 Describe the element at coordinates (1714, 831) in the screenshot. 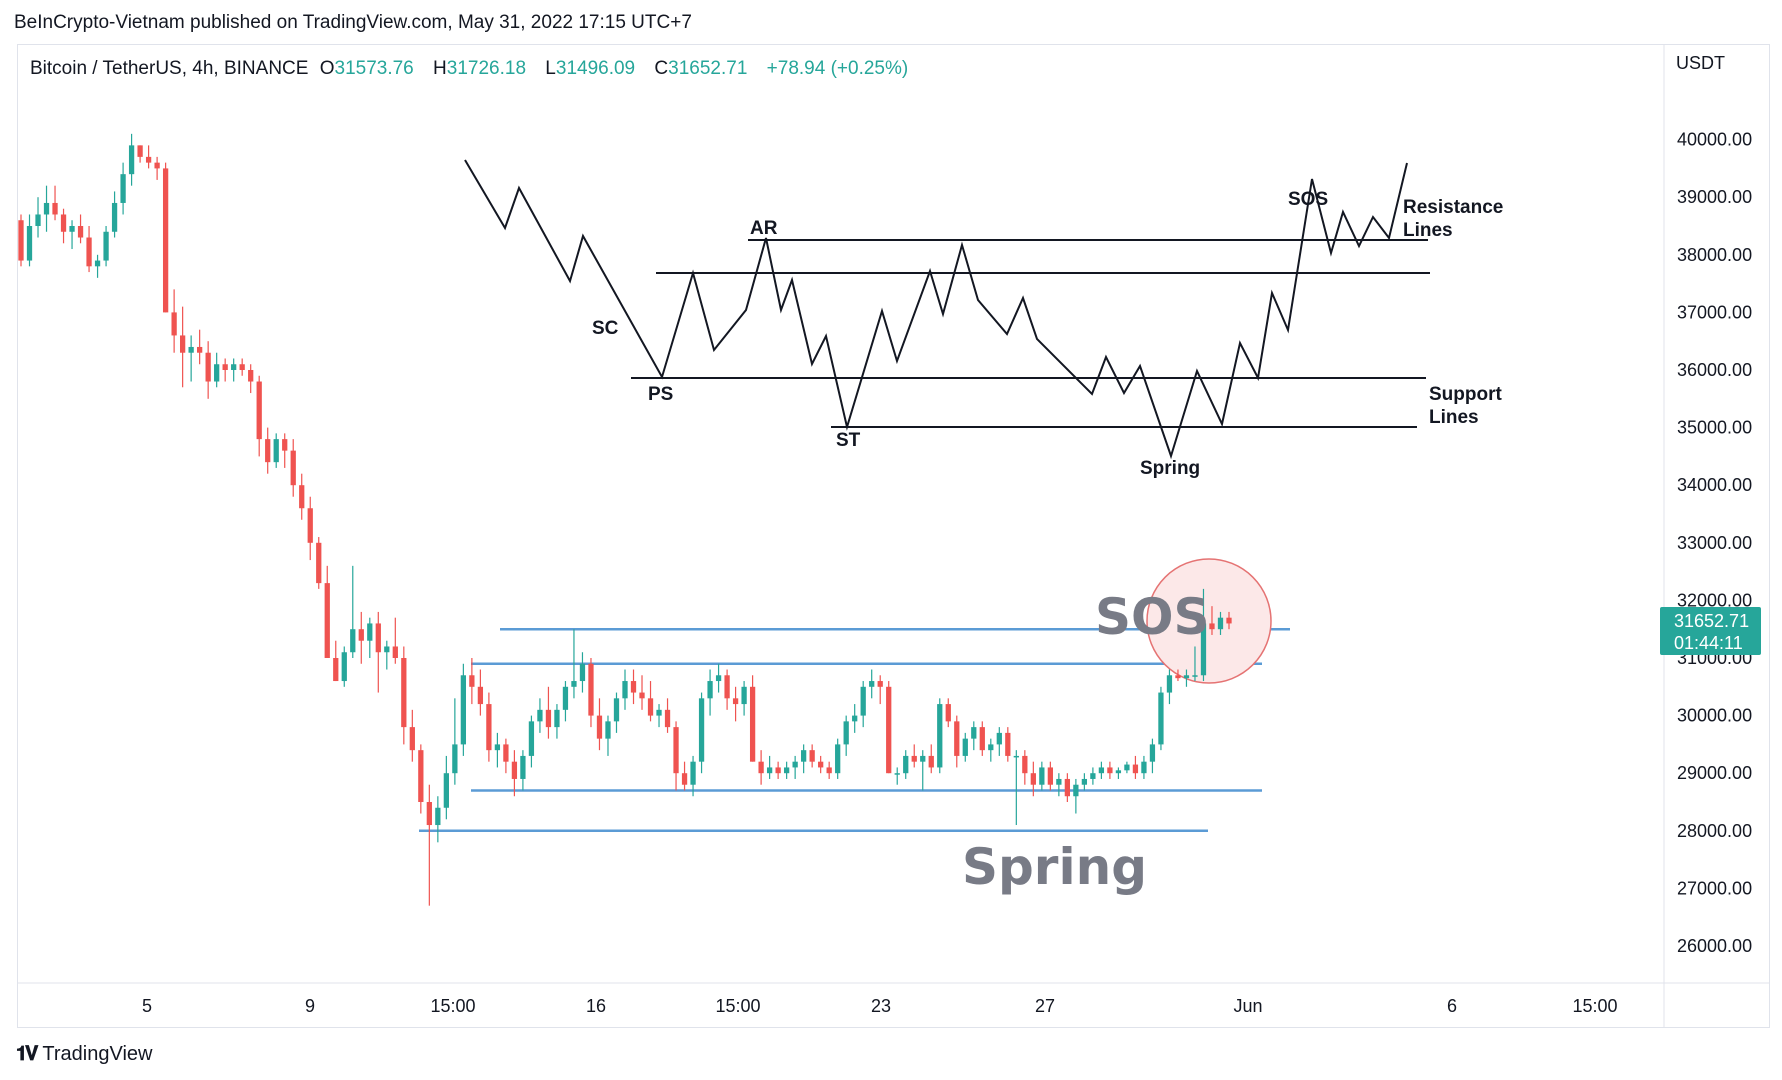

I see `y-tick-label: 28000.00` at that location.